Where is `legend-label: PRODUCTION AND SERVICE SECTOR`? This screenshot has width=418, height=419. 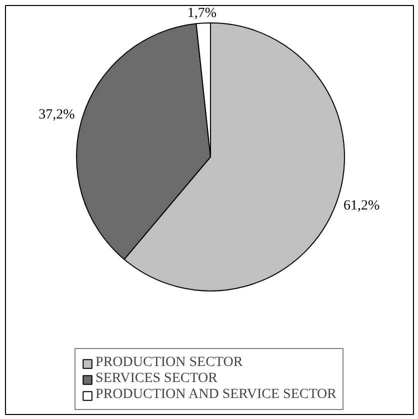 legend-label: PRODUCTION AND SERVICE SECTOR is located at coordinates (216, 395).